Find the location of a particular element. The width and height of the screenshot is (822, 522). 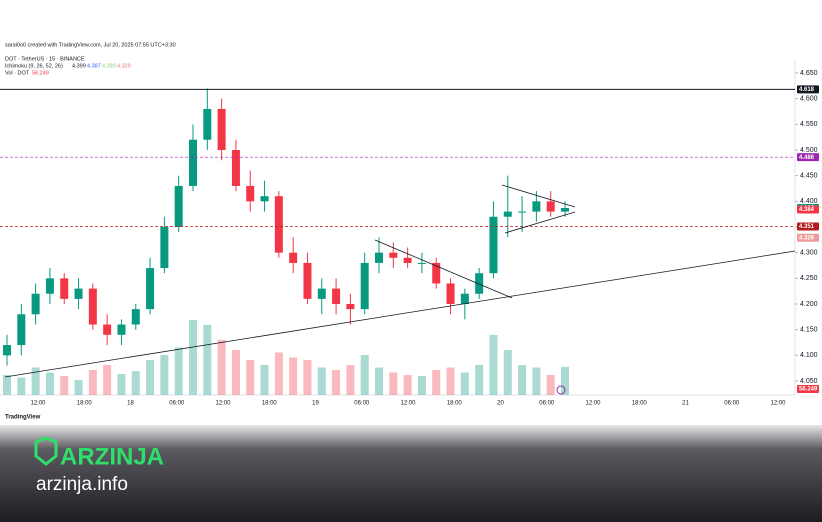

price-badge-label: 4.351 is located at coordinates (807, 227).